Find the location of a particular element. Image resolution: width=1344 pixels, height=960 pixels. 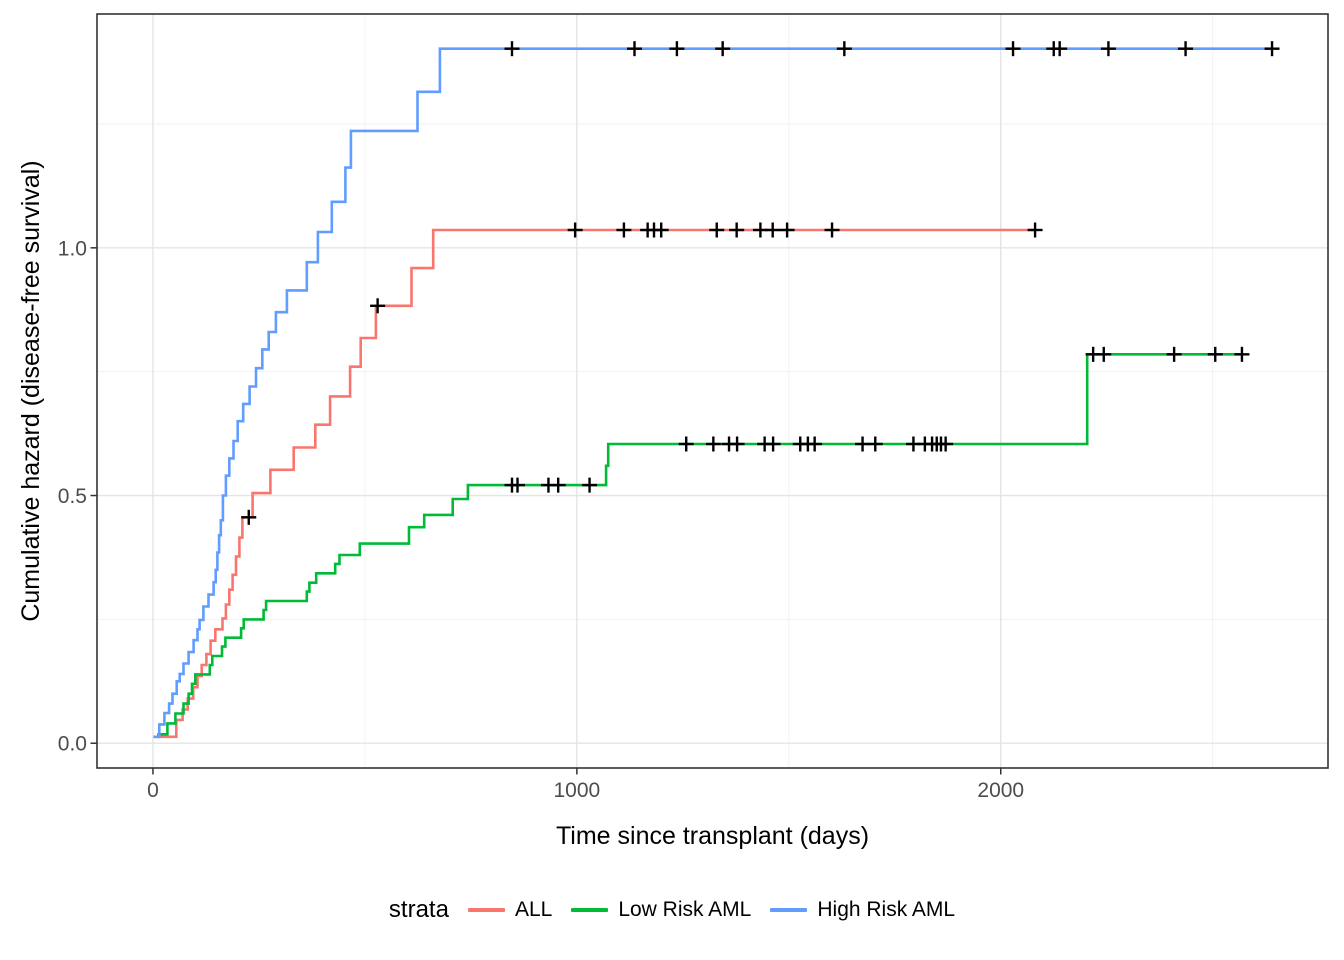

x-tick-label: 0 is located at coordinates (153, 790).